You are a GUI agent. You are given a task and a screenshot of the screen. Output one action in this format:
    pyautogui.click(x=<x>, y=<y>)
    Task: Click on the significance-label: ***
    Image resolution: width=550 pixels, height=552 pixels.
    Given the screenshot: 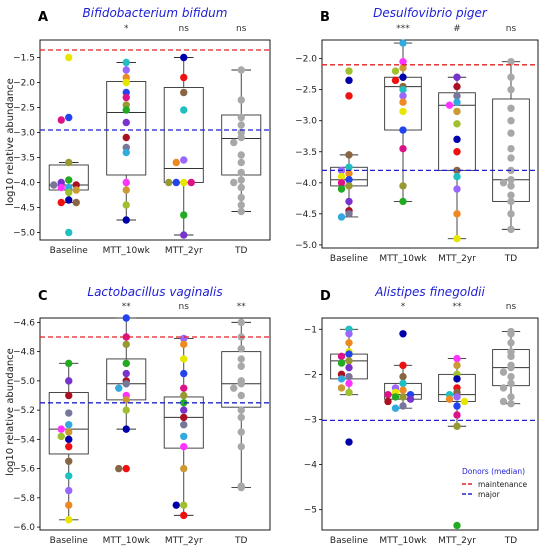 What is the action you would take?
    pyautogui.click(x=403, y=29)
    